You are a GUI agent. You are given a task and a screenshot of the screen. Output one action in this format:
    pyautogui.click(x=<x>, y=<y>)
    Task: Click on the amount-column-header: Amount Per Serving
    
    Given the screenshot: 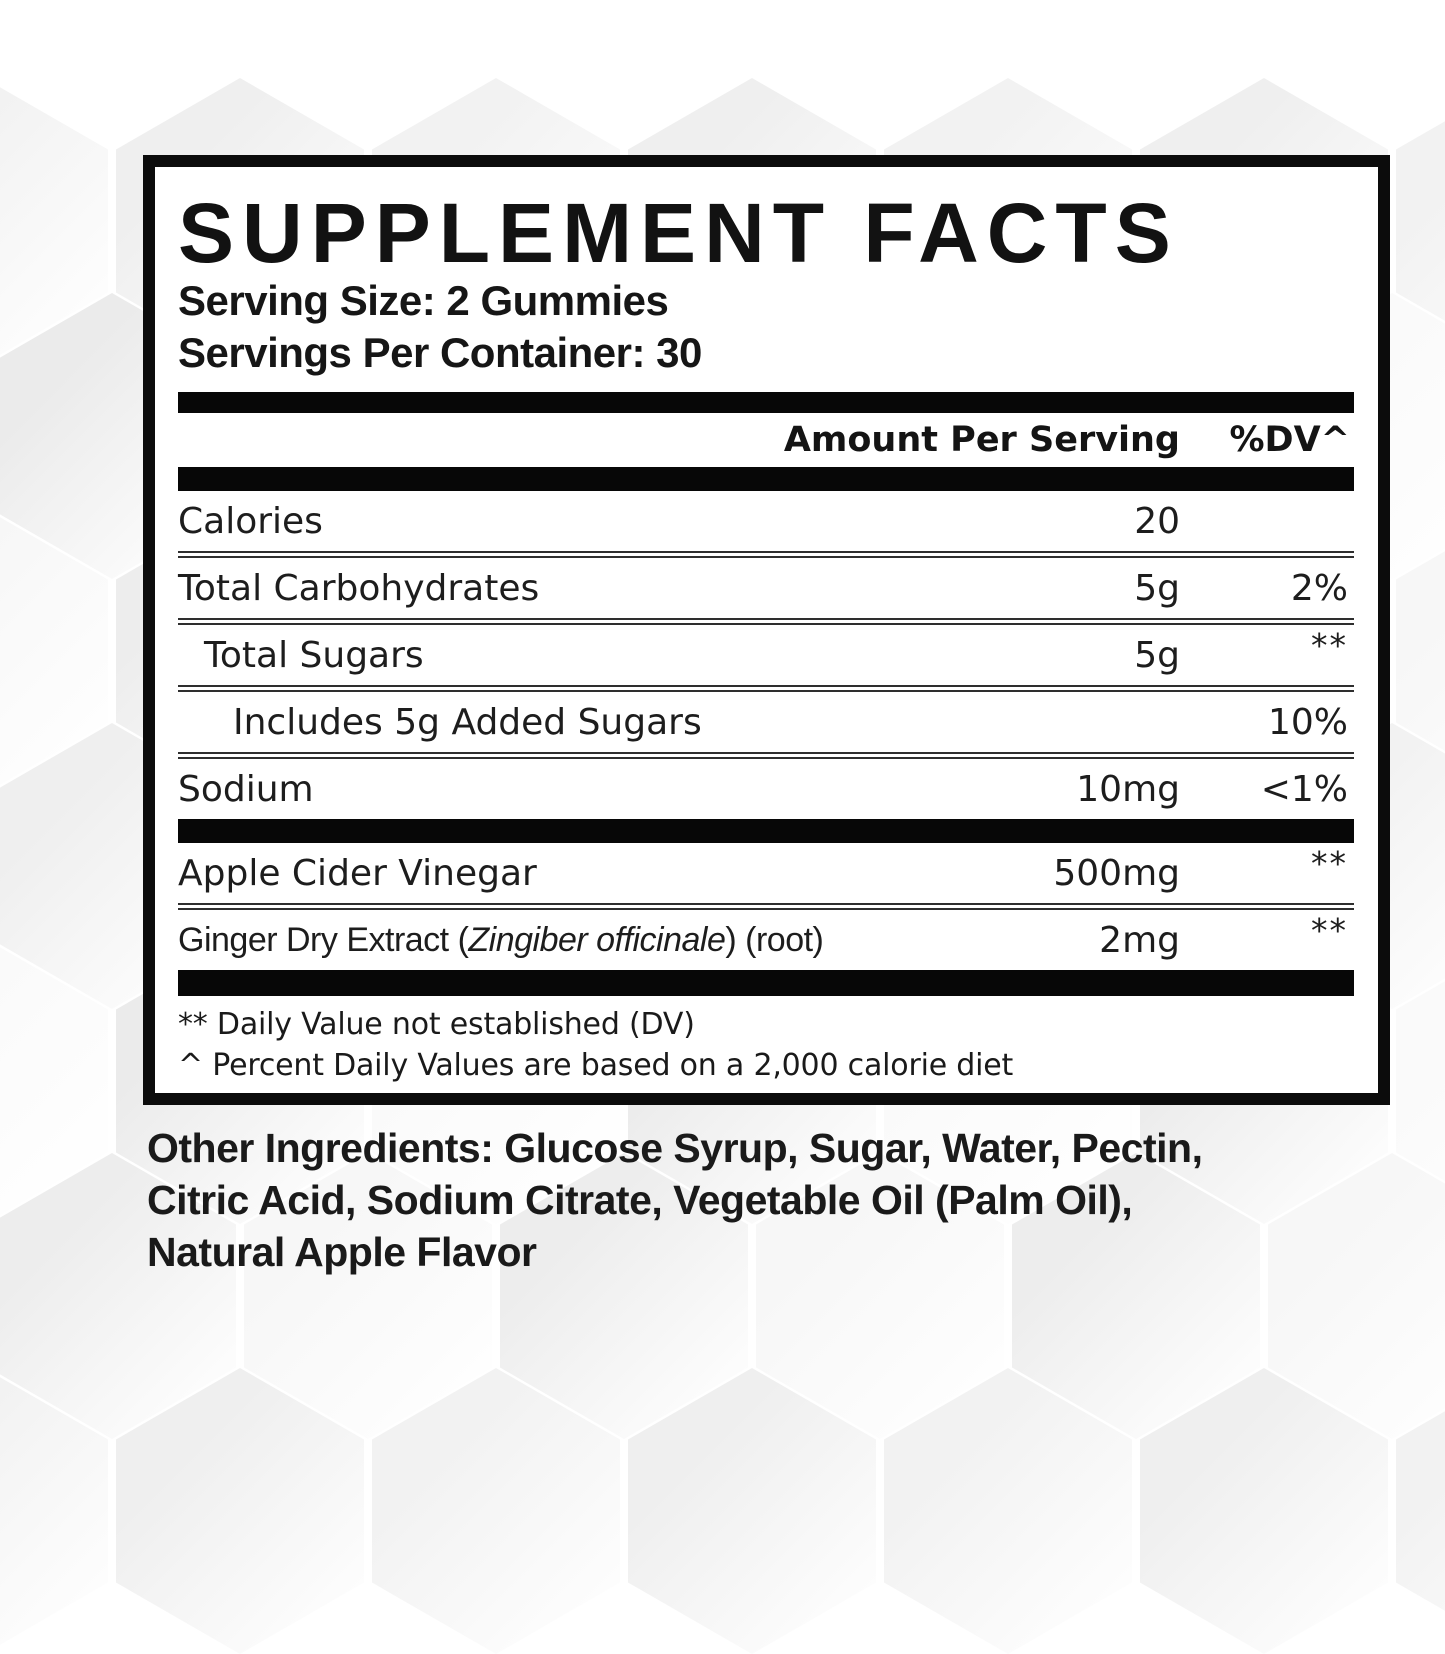 What is the action you would take?
    pyautogui.click(x=981, y=440)
    